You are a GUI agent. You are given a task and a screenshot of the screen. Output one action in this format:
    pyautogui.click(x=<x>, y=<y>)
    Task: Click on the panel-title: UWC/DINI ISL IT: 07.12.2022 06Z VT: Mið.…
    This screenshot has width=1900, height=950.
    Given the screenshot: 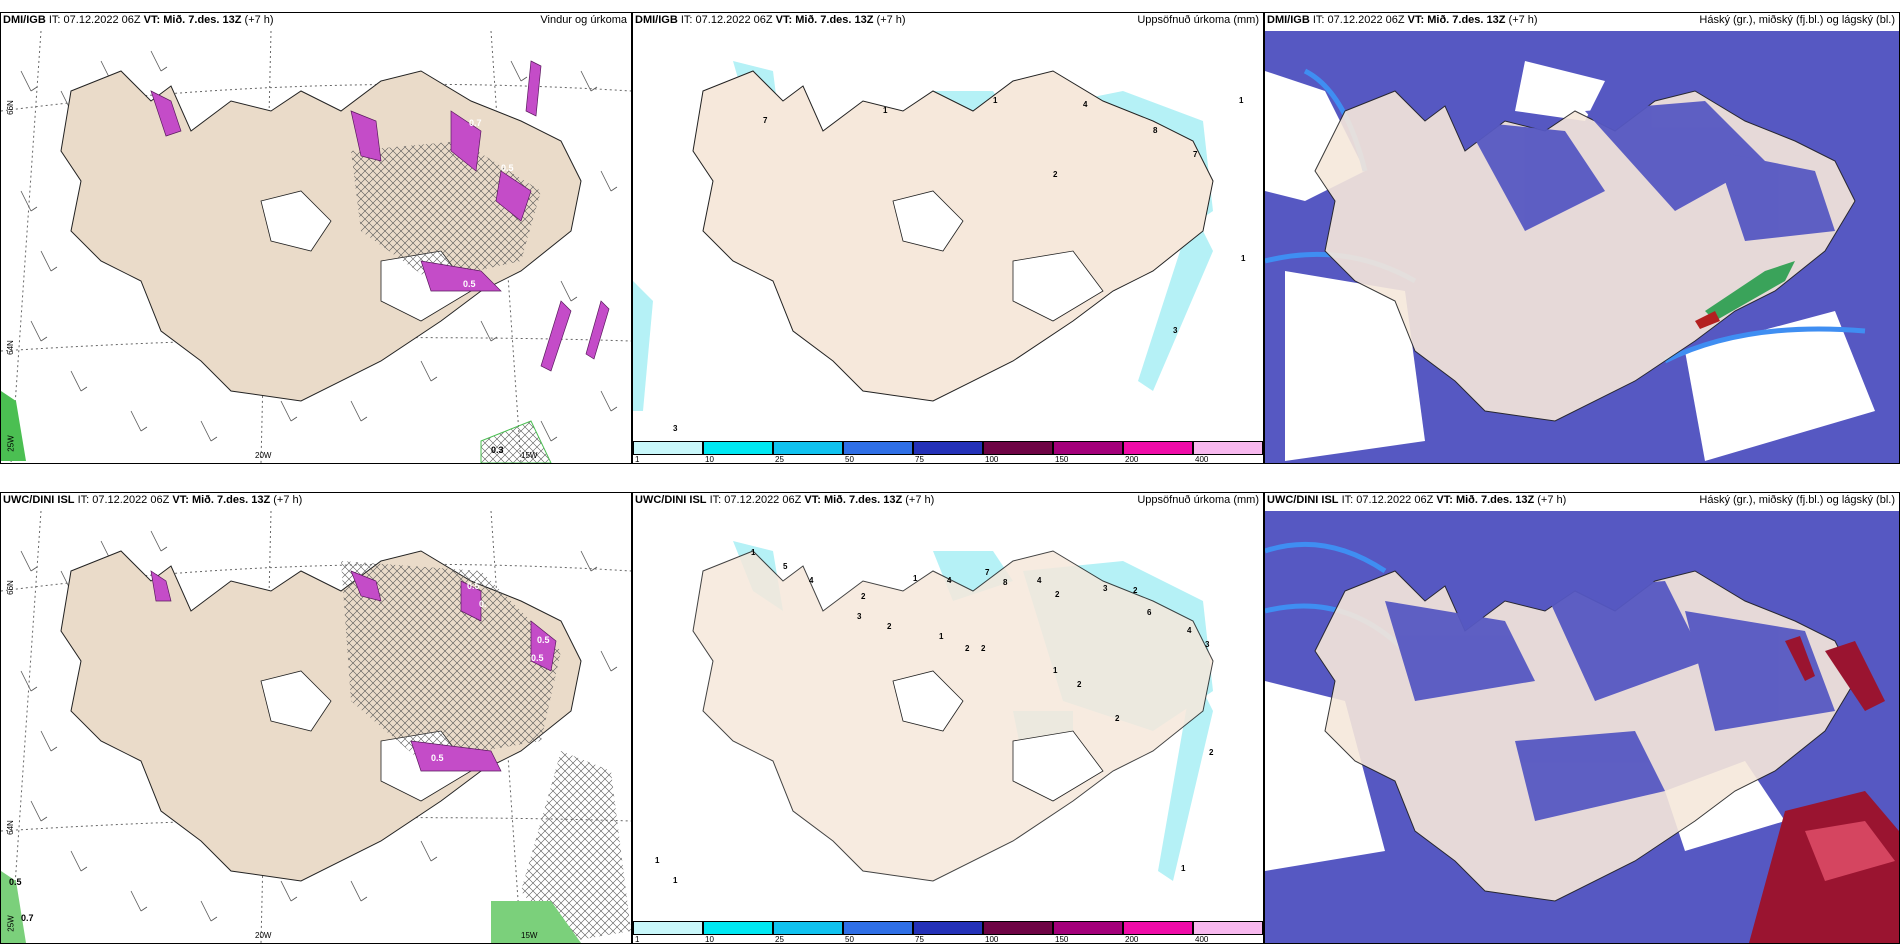 What is the action you would take?
    pyautogui.click(x=1417, y=500)
    